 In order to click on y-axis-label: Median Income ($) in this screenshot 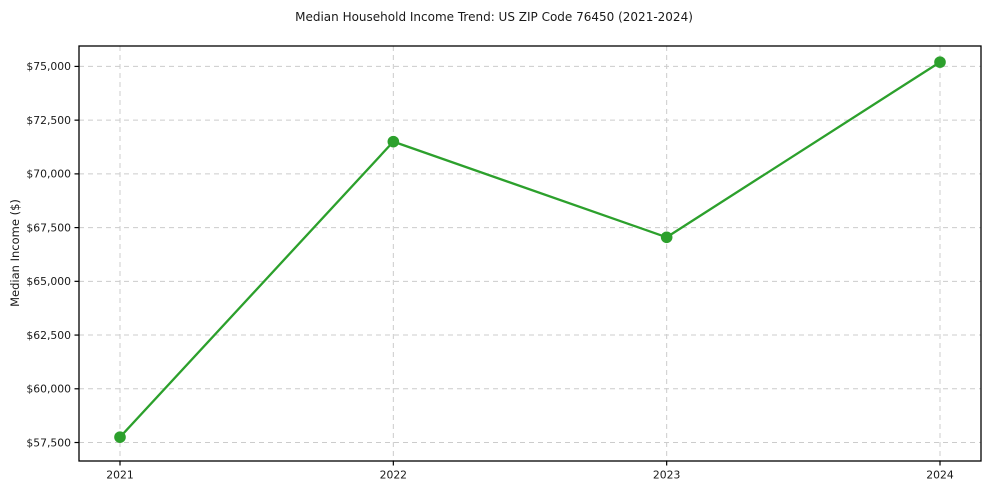, I will do `click(15, 253)`.